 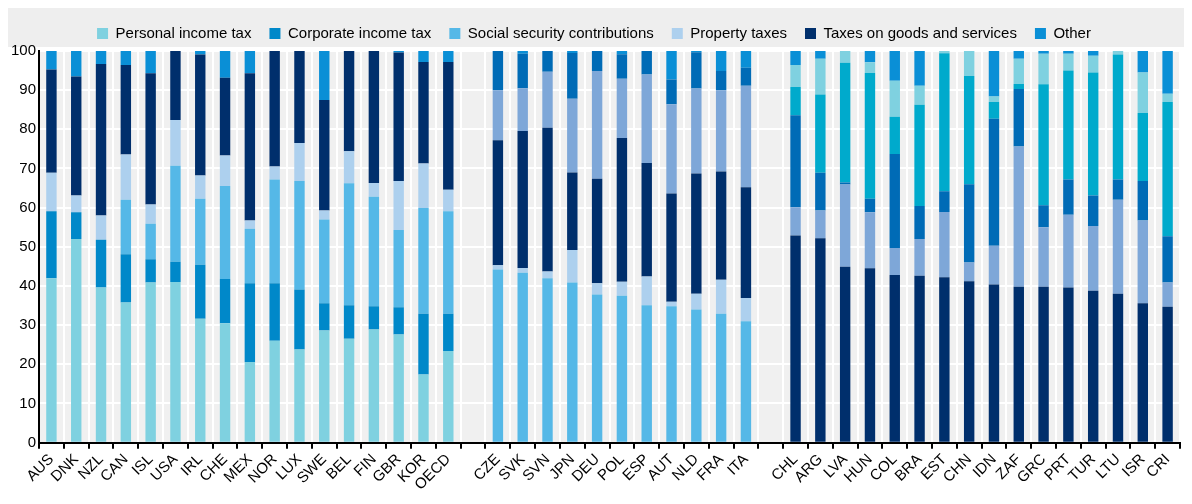 What do you see at coordinates (28, 402) in the screenshot?
I see `y-tick-label: 10` at bounding box center [28, 402].